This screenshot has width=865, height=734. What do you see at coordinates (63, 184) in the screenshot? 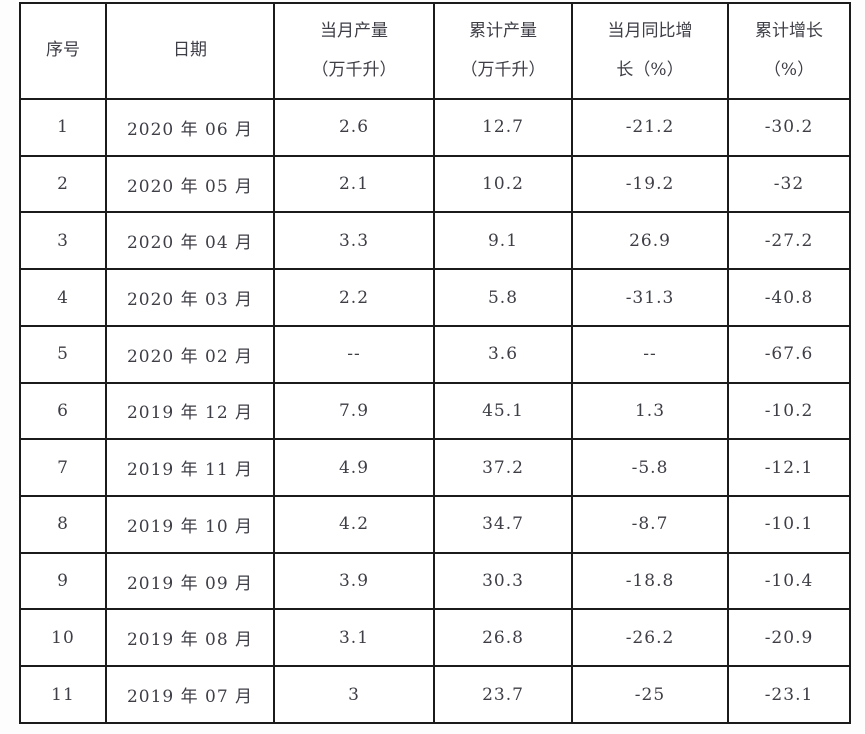
I see `cell-serial: 2` at bounding box center [63, 184].